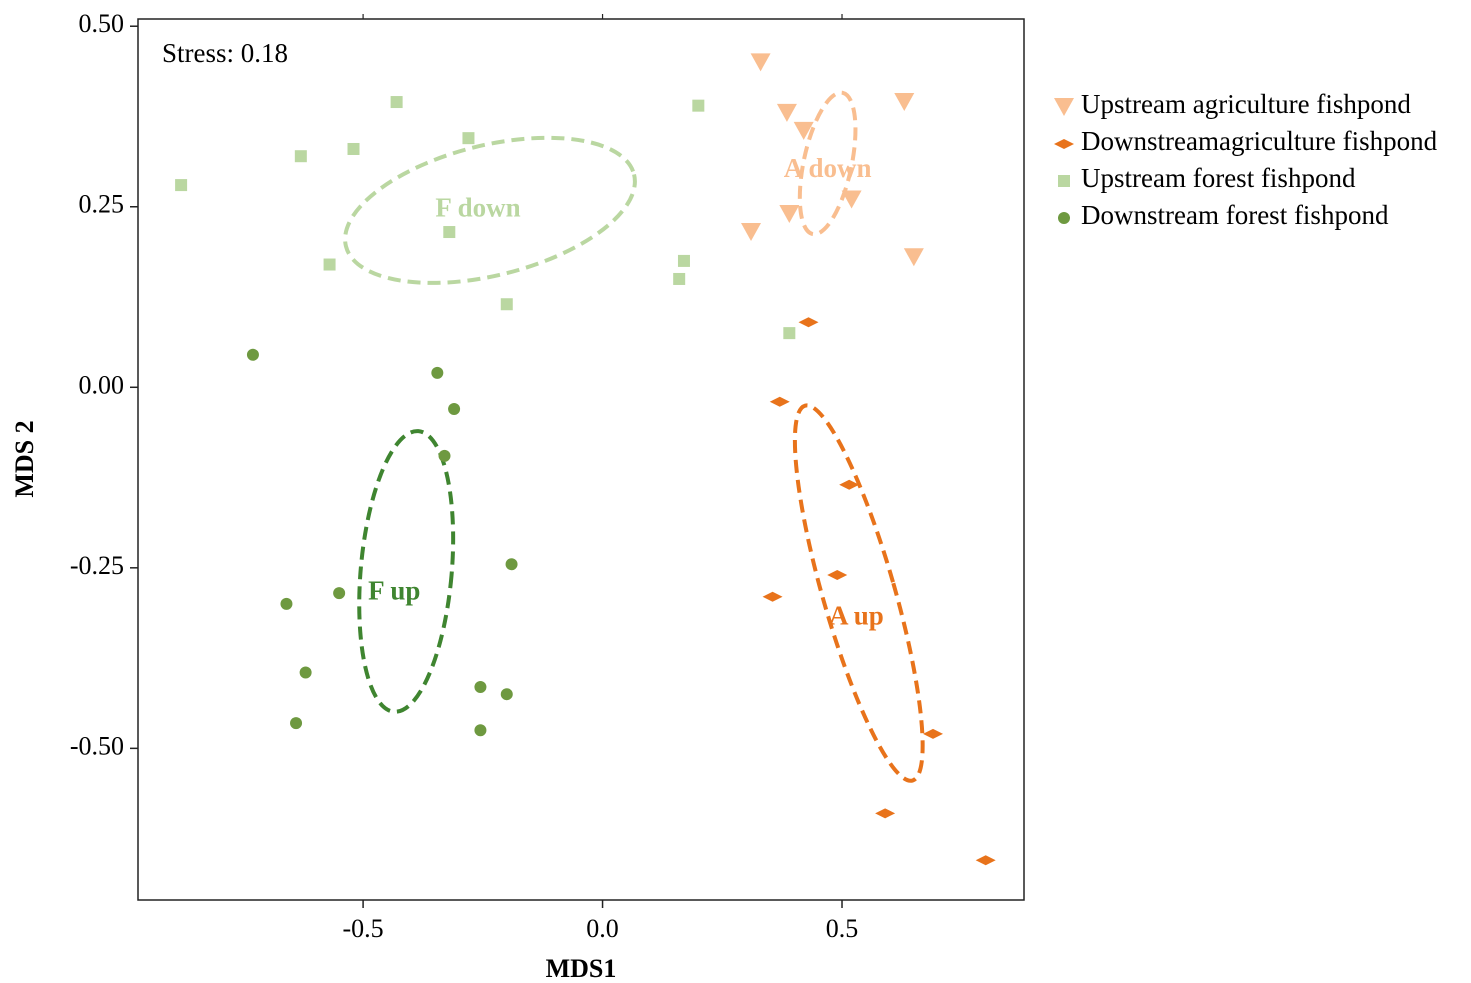 The image size is (1471, 983). What do you see at coordinates (828, 168) in the screenshot?
I see `ellipse-label-a-down: A down` at bounding box center [828, 168].